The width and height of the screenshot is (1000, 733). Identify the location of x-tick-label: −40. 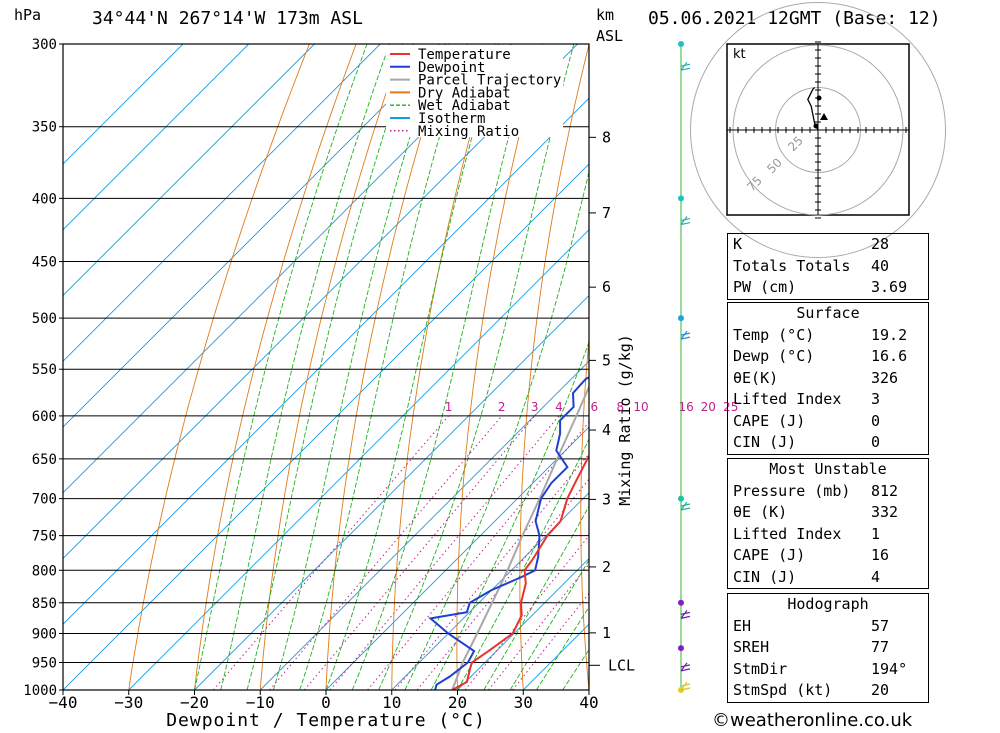
(63, 702).